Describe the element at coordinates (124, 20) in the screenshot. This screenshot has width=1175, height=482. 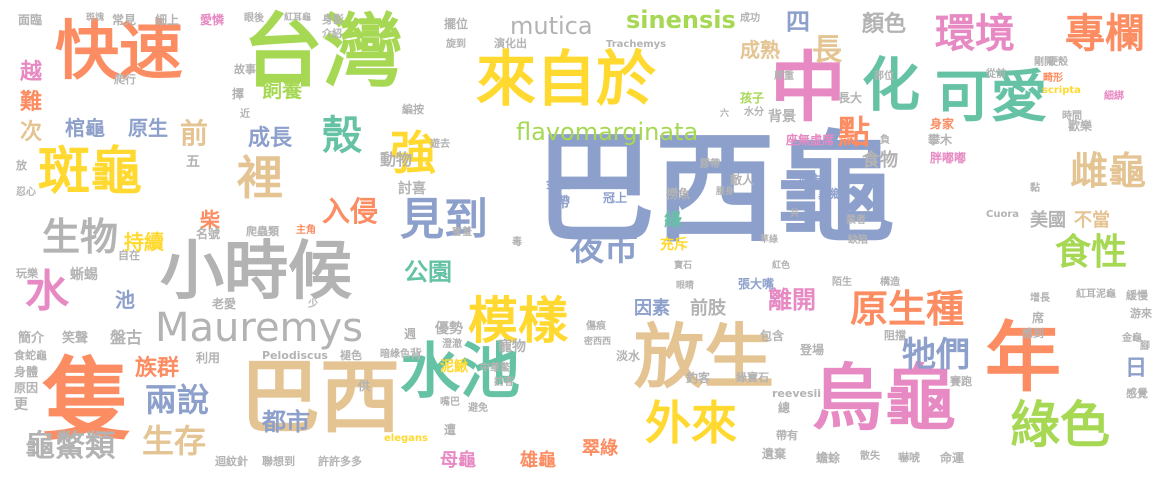
I see `word: 常見` at that location.